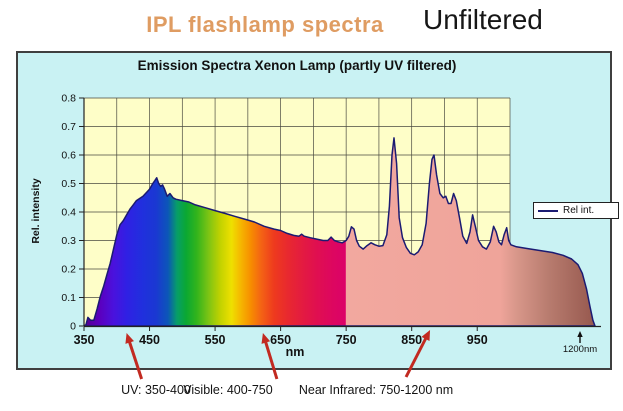 The height and width of the screenshot is (411, 623). What do you see at coordinates (376, 390) in the screenshot?
I see `annotation-nir: Near Infrared: 750-1200 nm` at bounding box center [376, 390].